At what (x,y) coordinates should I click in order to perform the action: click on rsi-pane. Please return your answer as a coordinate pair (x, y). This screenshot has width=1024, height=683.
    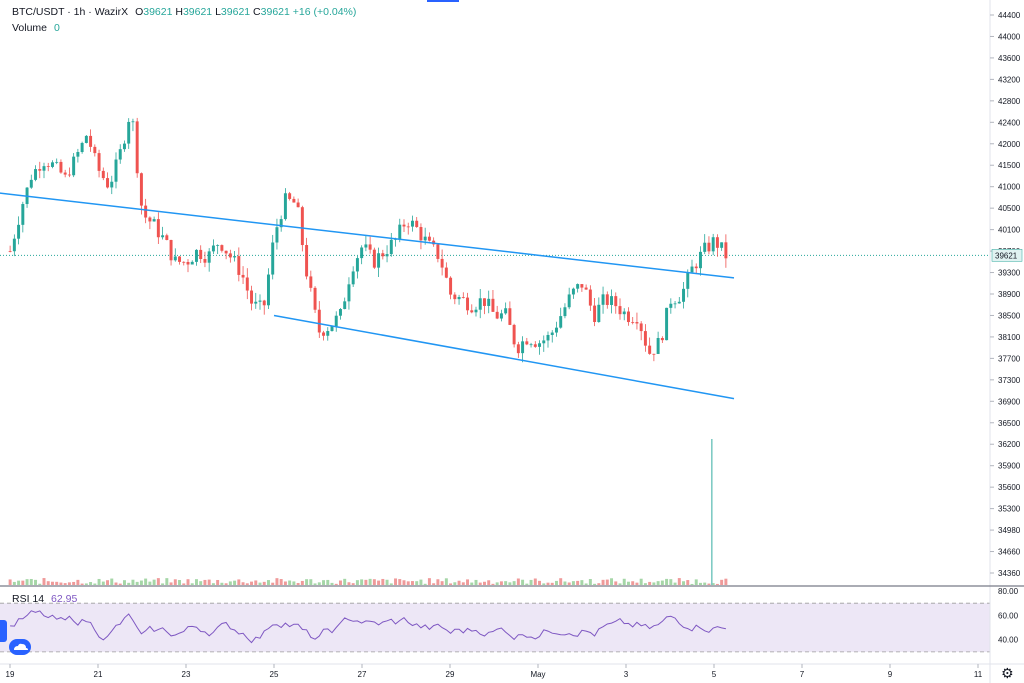
    Looking at the image, I should click on (495, 627).